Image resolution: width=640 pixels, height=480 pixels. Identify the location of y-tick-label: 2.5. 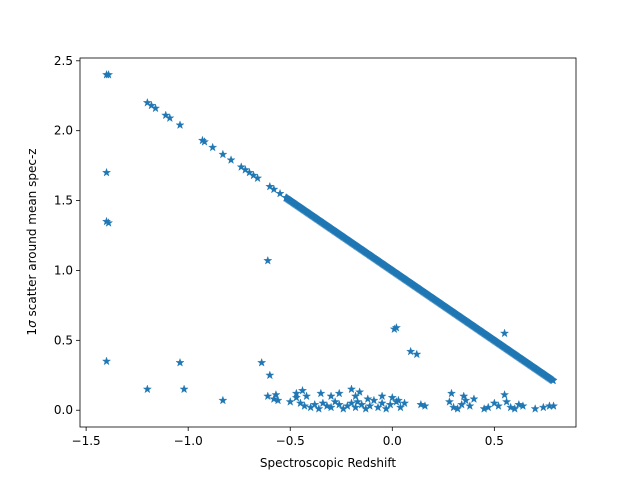
(63, 61).